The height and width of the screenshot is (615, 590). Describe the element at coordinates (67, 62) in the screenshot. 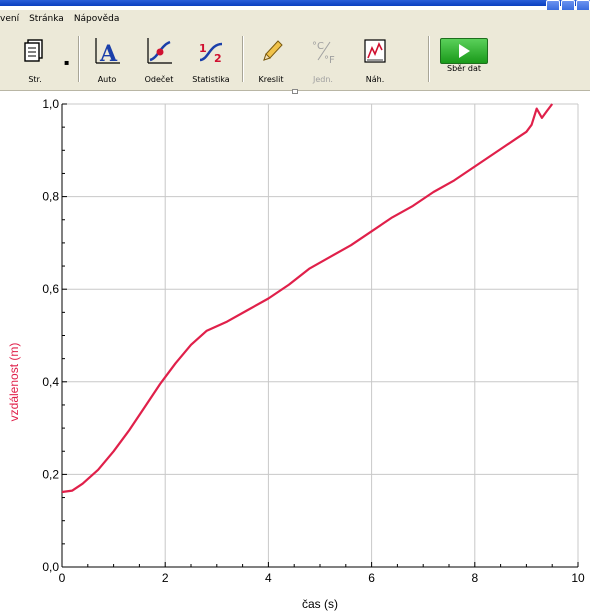

I see `page-dropdown-arrow: ▪` at that location.